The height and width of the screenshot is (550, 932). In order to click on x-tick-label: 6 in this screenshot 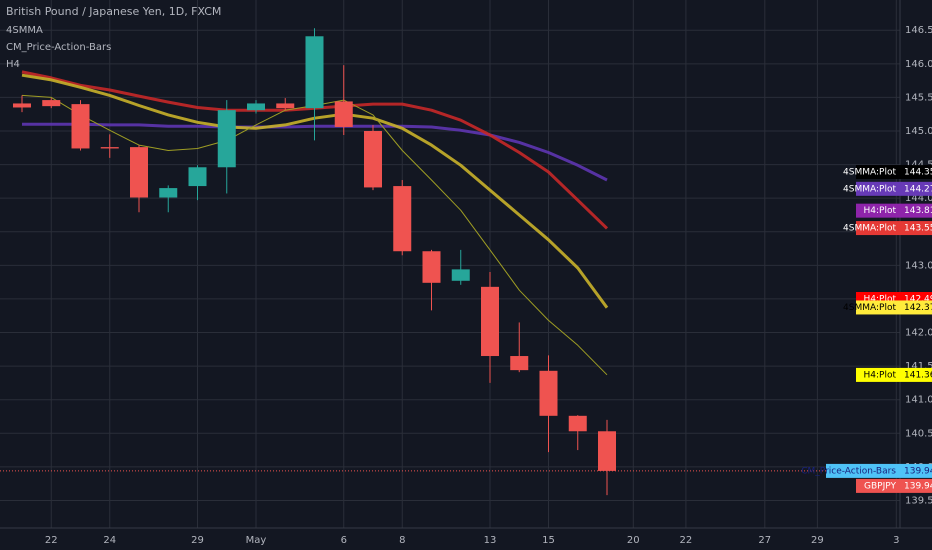, I will do `click(344, 540)`.